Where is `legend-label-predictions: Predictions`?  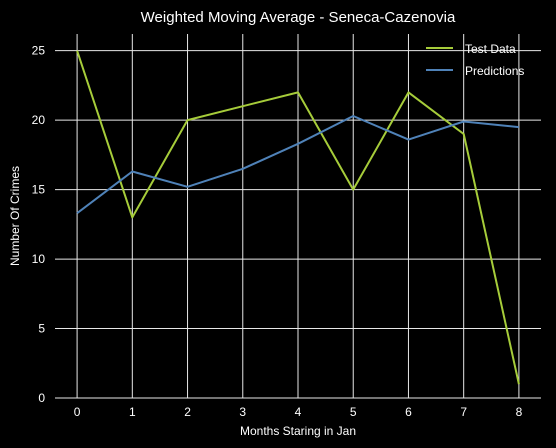 legend-label-predictions: Predictions is located at coordinates (494, 71).